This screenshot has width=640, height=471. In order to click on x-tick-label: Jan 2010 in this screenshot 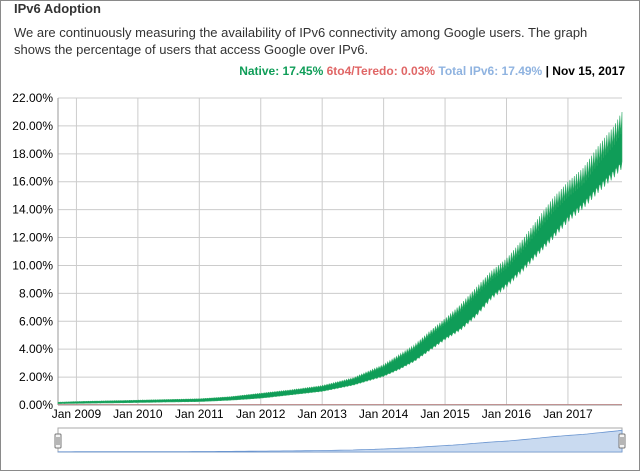, I will do `click(138, 414)`.